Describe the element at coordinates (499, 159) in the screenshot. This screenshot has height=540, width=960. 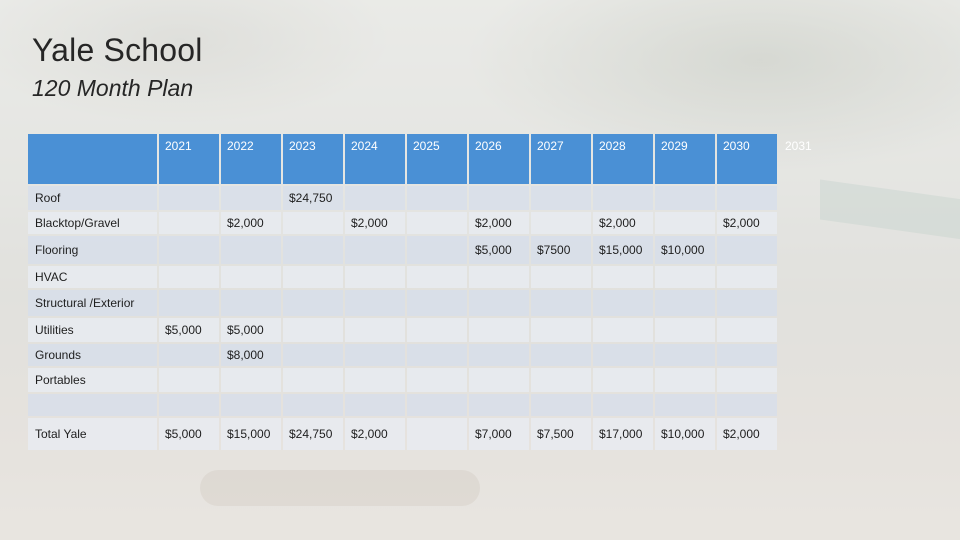
I see `header-year: 2026` at that location.